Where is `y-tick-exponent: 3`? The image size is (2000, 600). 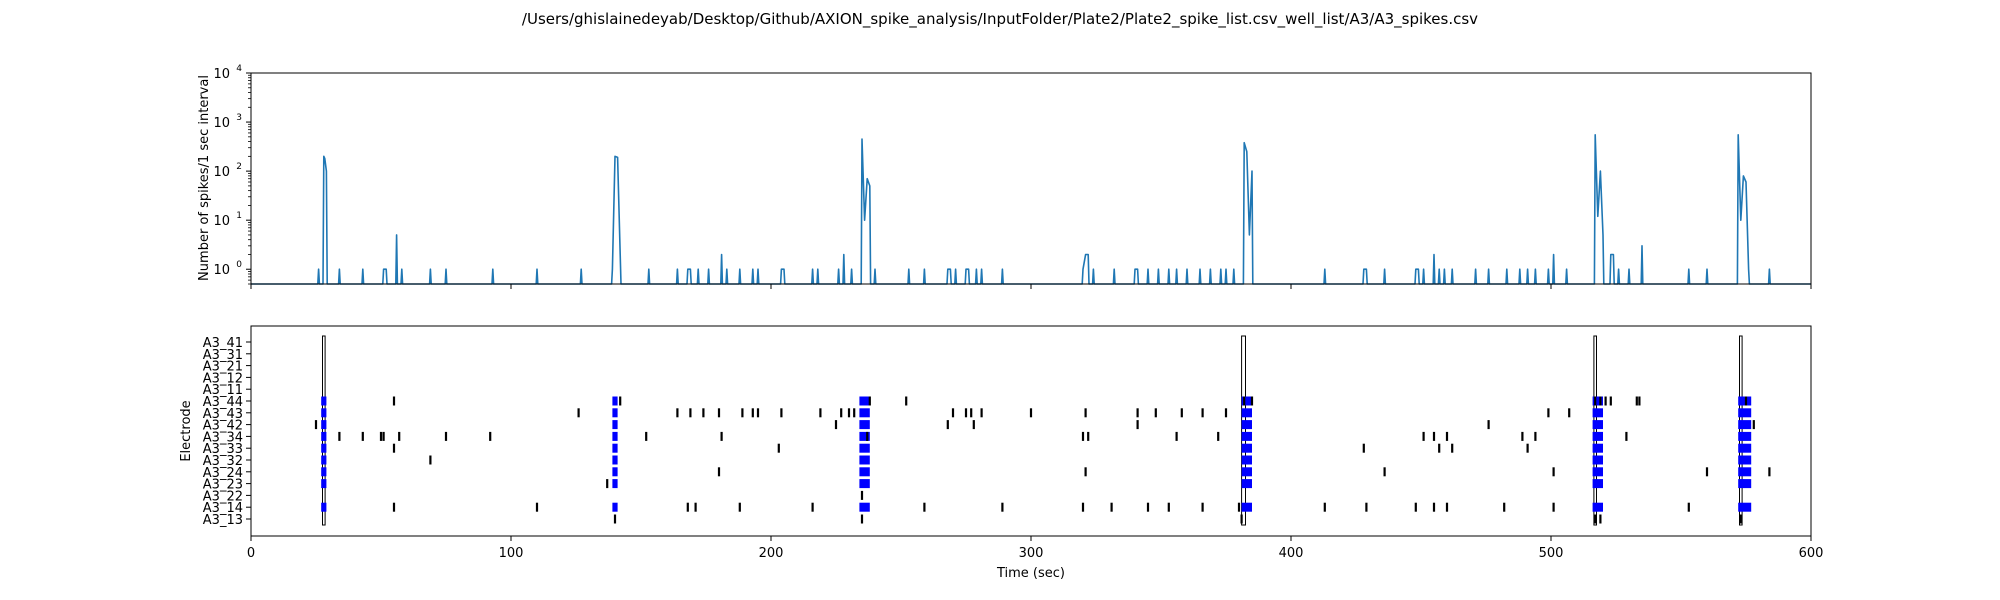
y-tick-exponent: 3 is located at coordinates (239, 118).